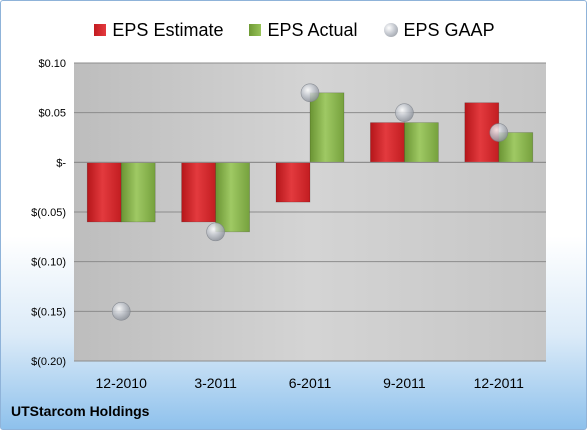  I want to click on x-tick-label: 9-2011, so click(404, 383).